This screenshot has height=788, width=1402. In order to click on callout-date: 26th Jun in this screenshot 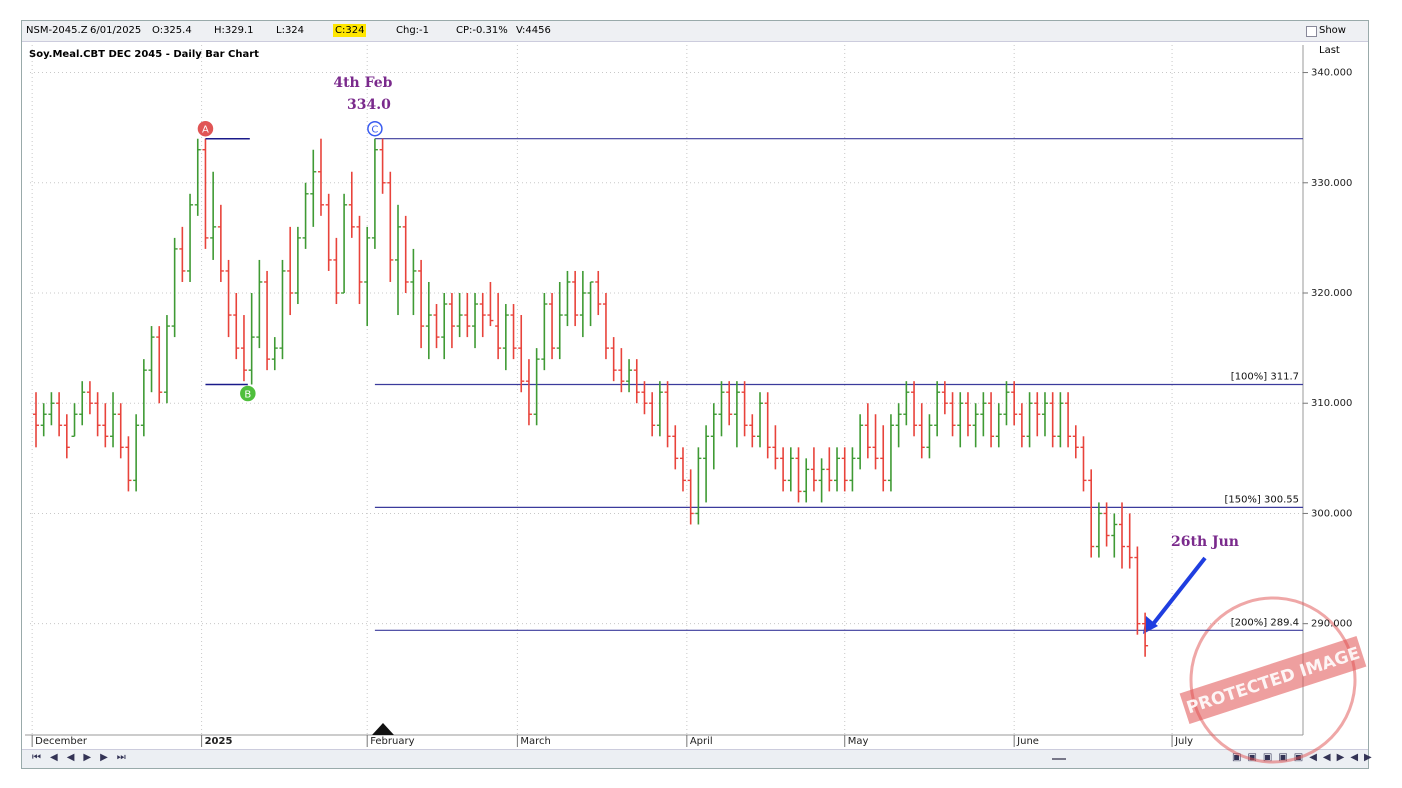, I will do `click(1205, 542)`.